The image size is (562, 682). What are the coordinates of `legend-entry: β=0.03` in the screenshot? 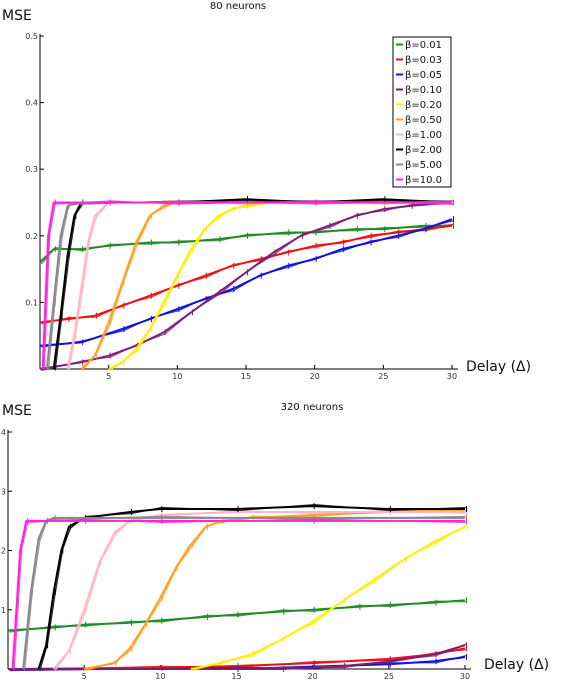 It's located at (423, 60).